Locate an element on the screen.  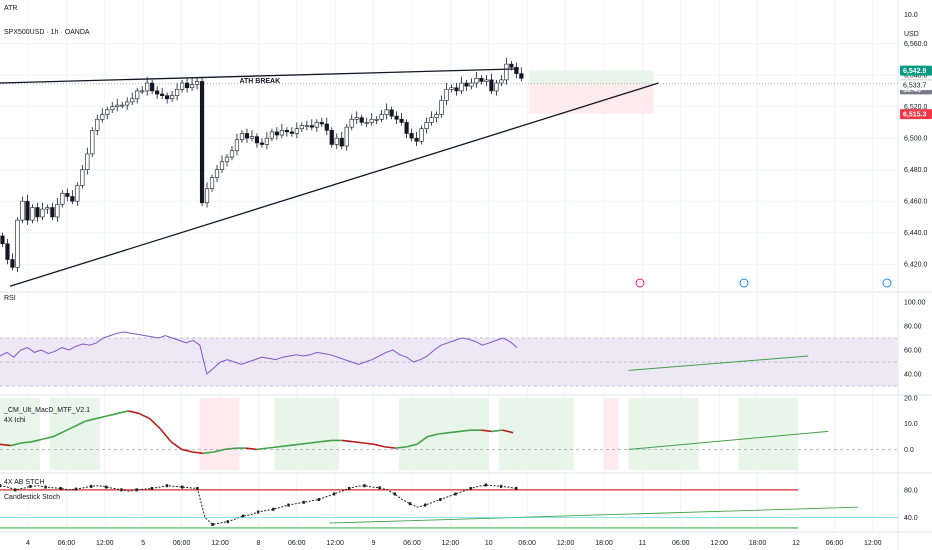
rsi-tick-label: 40.00 is located at coordinates (913, 375).